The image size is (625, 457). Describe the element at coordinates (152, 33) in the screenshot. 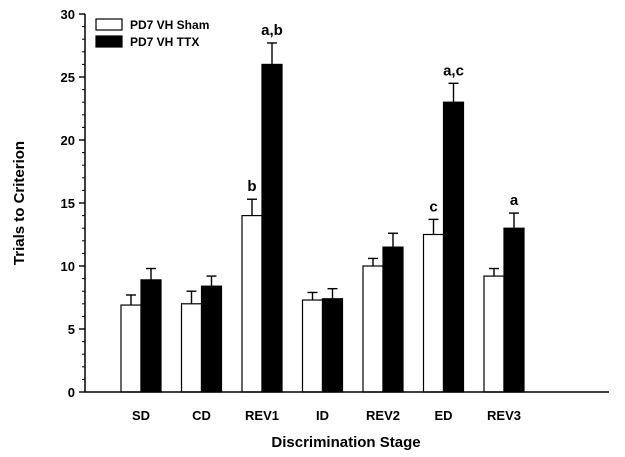

I see `legend: PD7 VH Sham PD7 VH TTX` at that location.